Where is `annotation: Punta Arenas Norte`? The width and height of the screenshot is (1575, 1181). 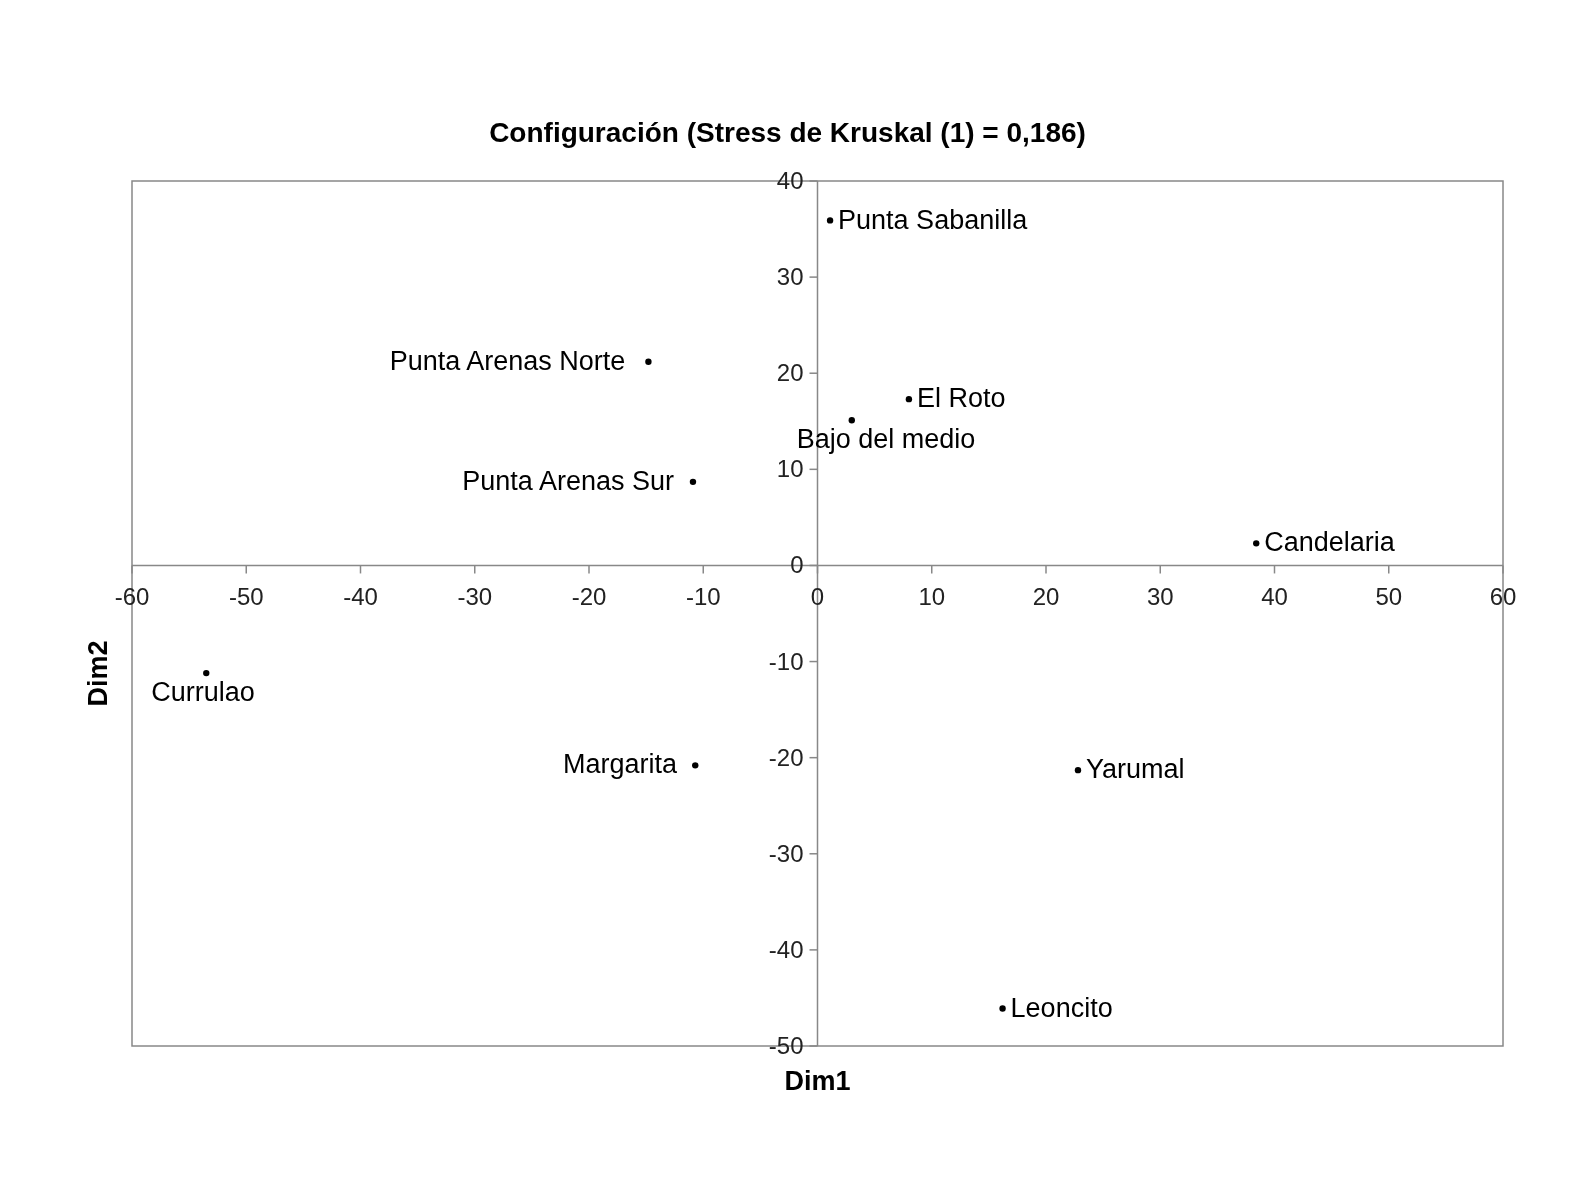 annotation: Punta Arenas Norte is located at coordinates (507, 360).